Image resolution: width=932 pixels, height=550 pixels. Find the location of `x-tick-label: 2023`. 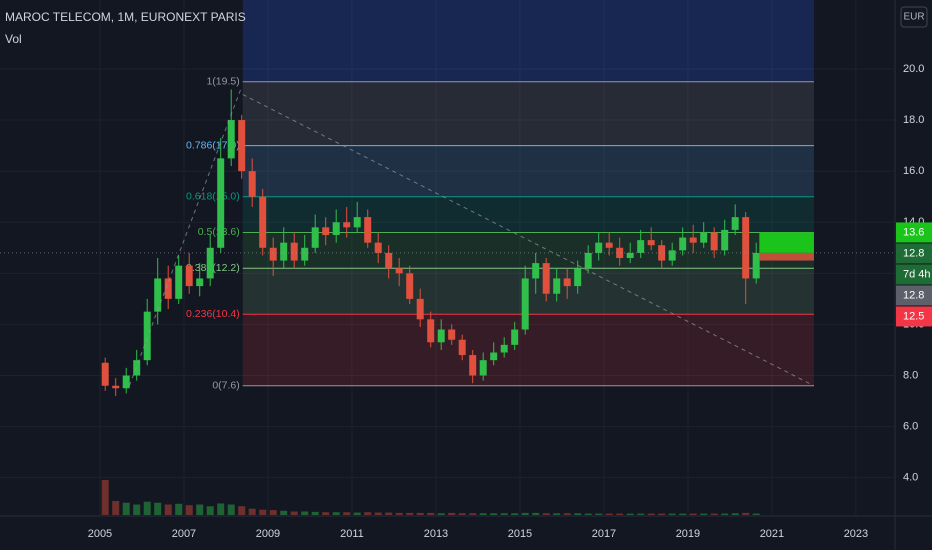

x-tick-label: 2023 is located at coordinates (856, 534).